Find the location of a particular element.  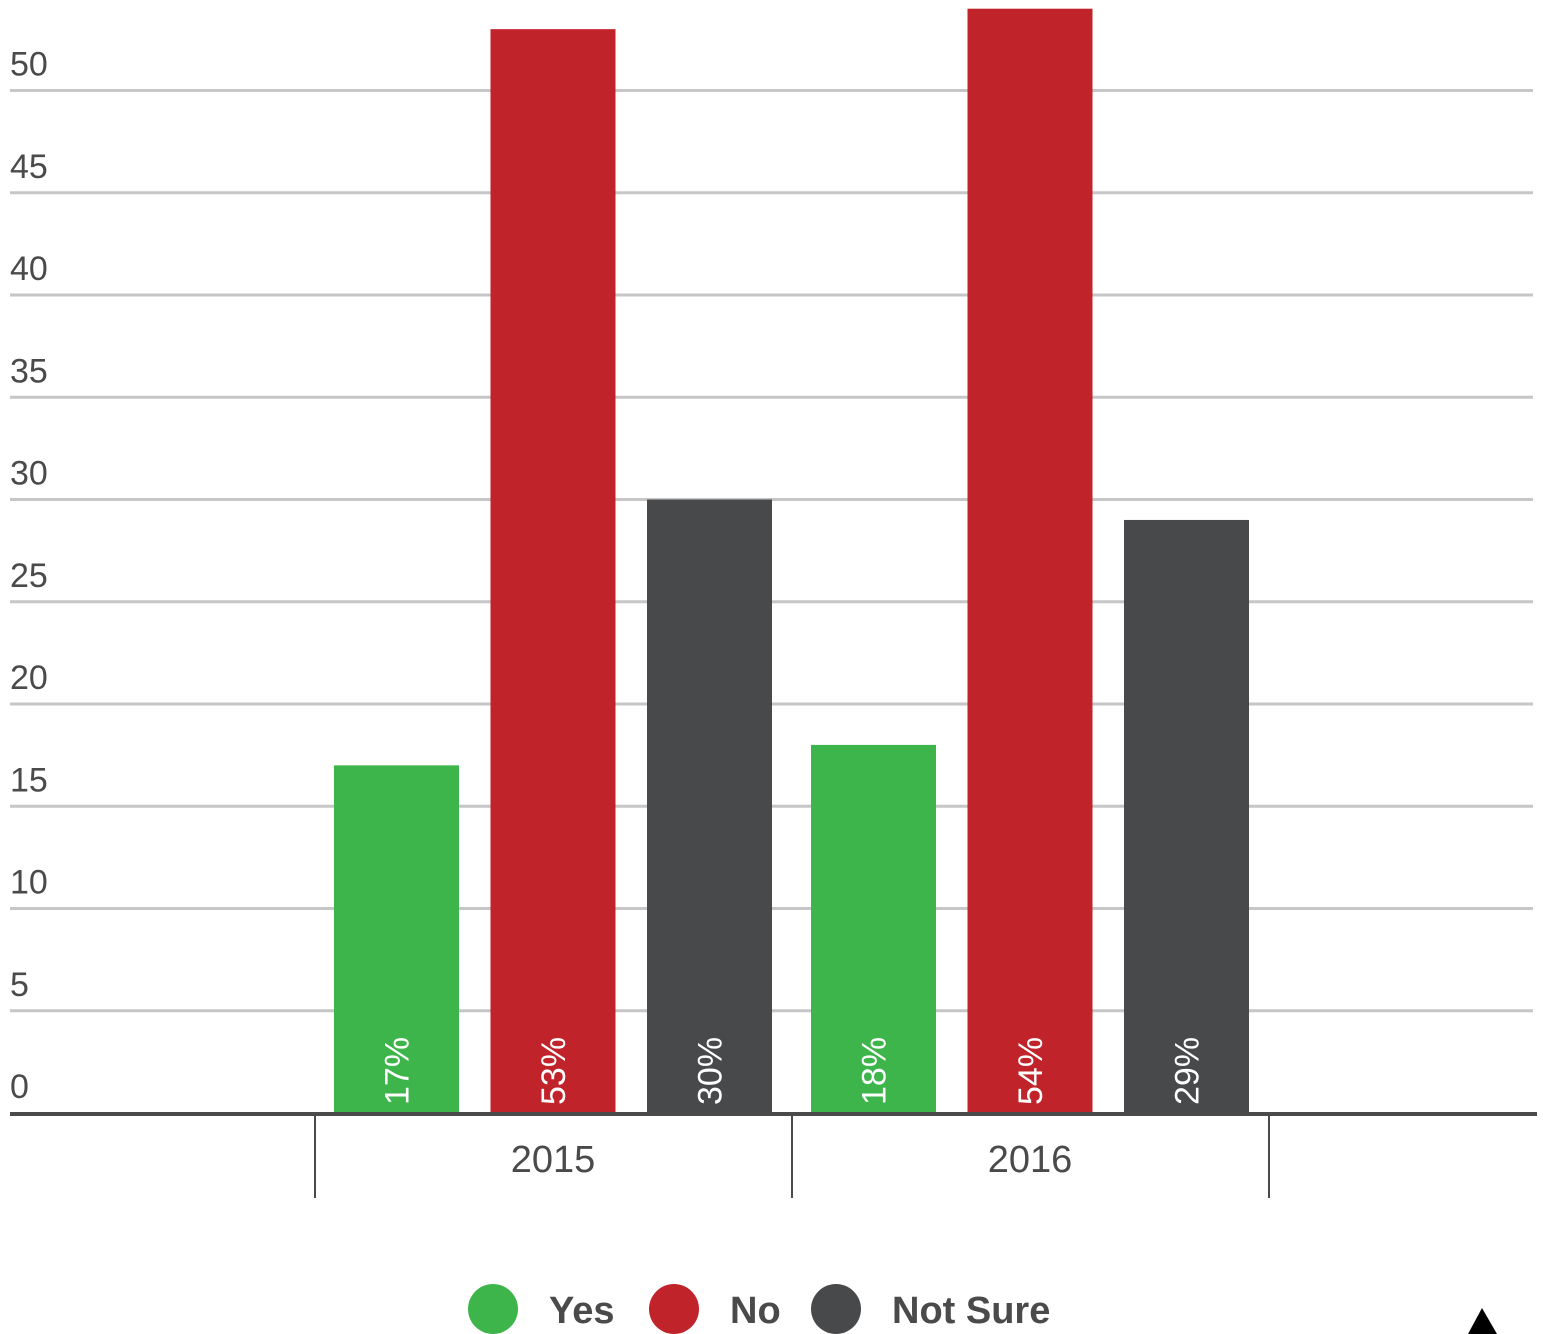

legend-label: No is located at coordinates (755, 1311).